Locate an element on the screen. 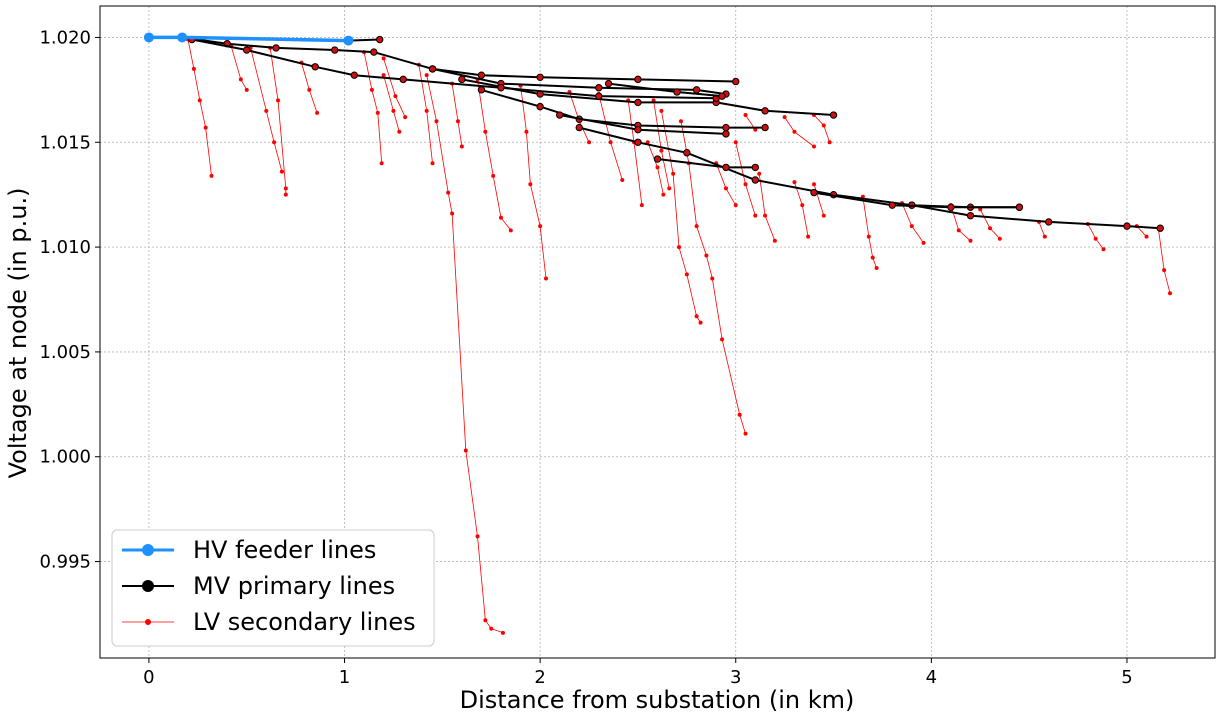 The image size is (1222, 720). y-tick-label: 1.000 is located at coordinates (65, 457).